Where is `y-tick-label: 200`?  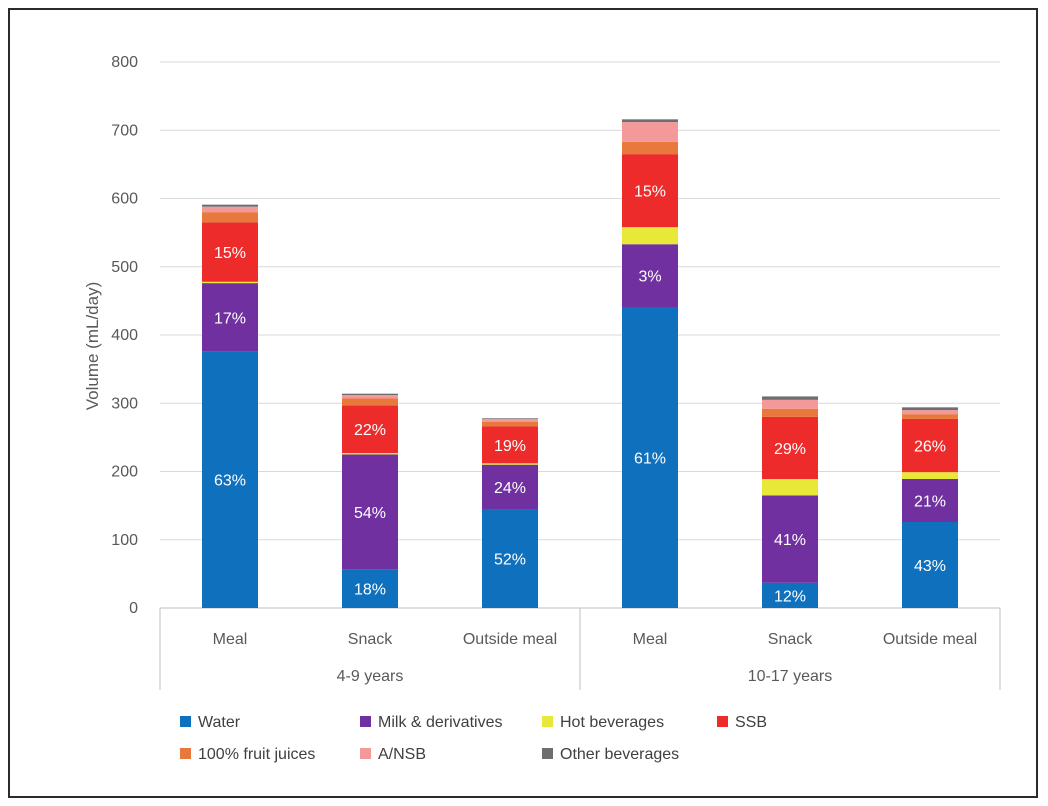 y-tick-label: 200 is located at coordinates (124, 472).